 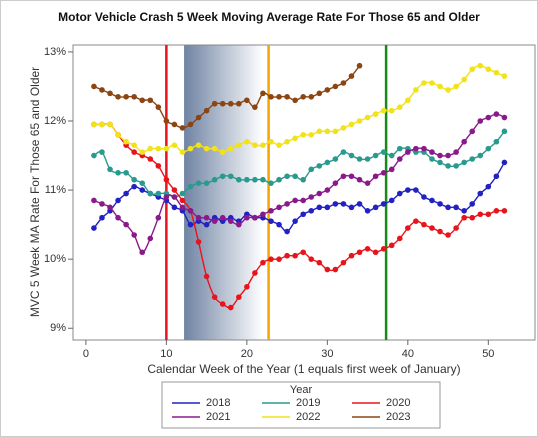 What do you see at coordinates (299, 197) in the screenshot?
I see `series-line` at bounding box center [299, 197].